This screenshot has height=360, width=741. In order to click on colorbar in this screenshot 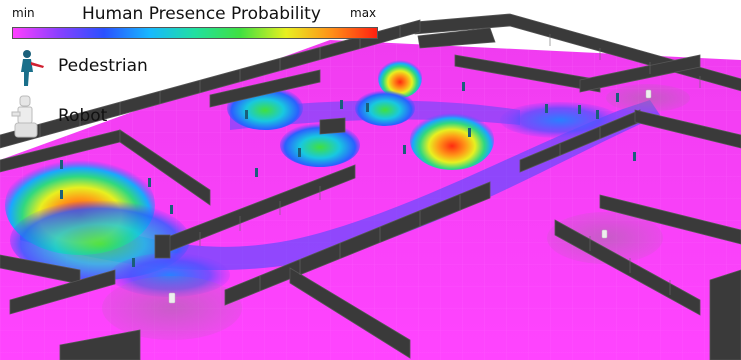, I will do `click(195, 33)`.